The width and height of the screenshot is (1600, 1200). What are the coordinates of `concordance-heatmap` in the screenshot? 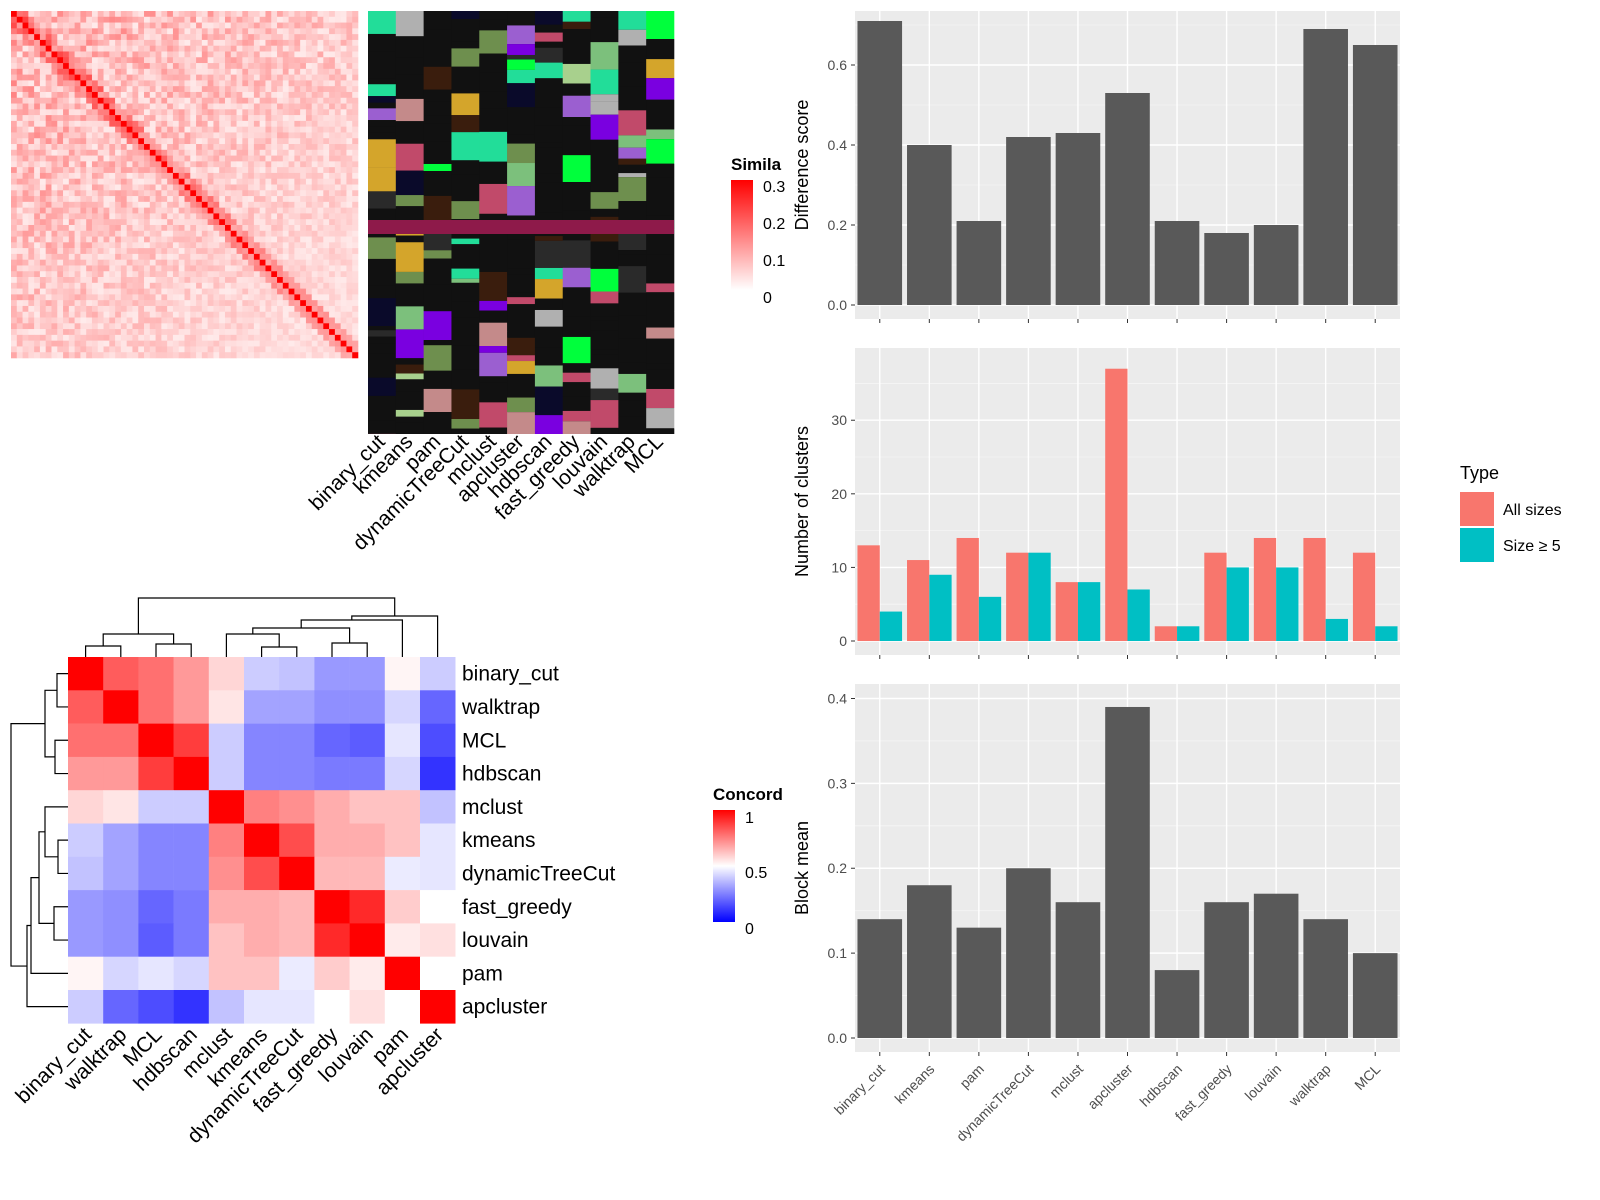 It's located at (262, 840).